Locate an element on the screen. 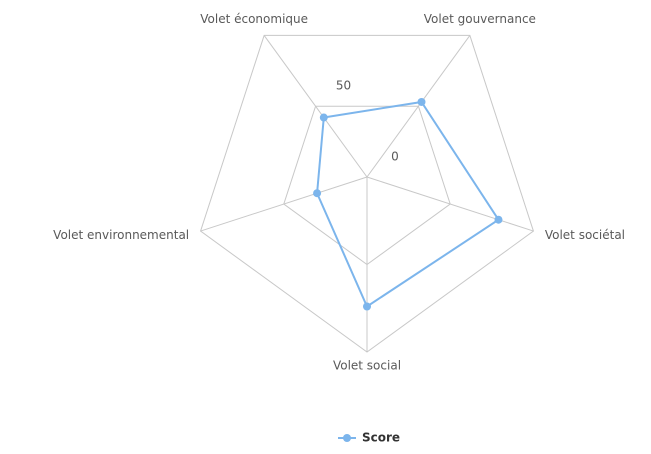 The image size is (651, 454). axis-label: Volet économique is located at coordinates (254, 19).